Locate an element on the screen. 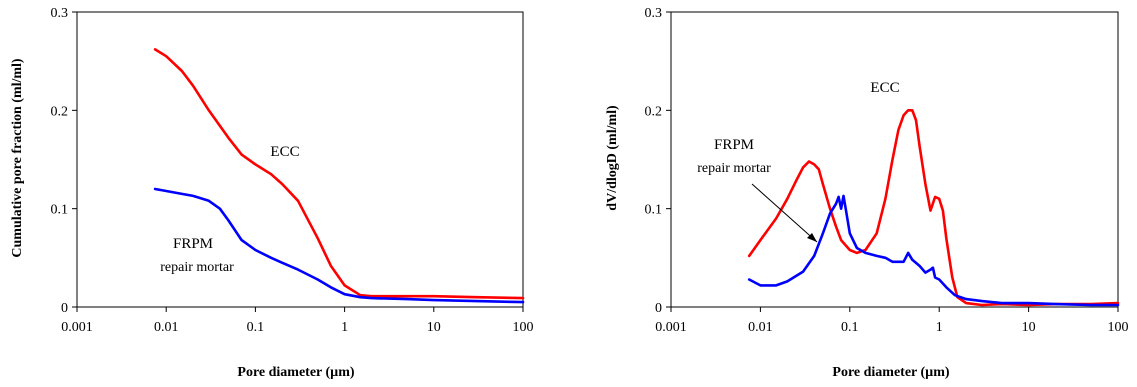 This screenshot has height=387, width=1137. right-x-tick-label: 0.001 is located at coordinates (671, 327).